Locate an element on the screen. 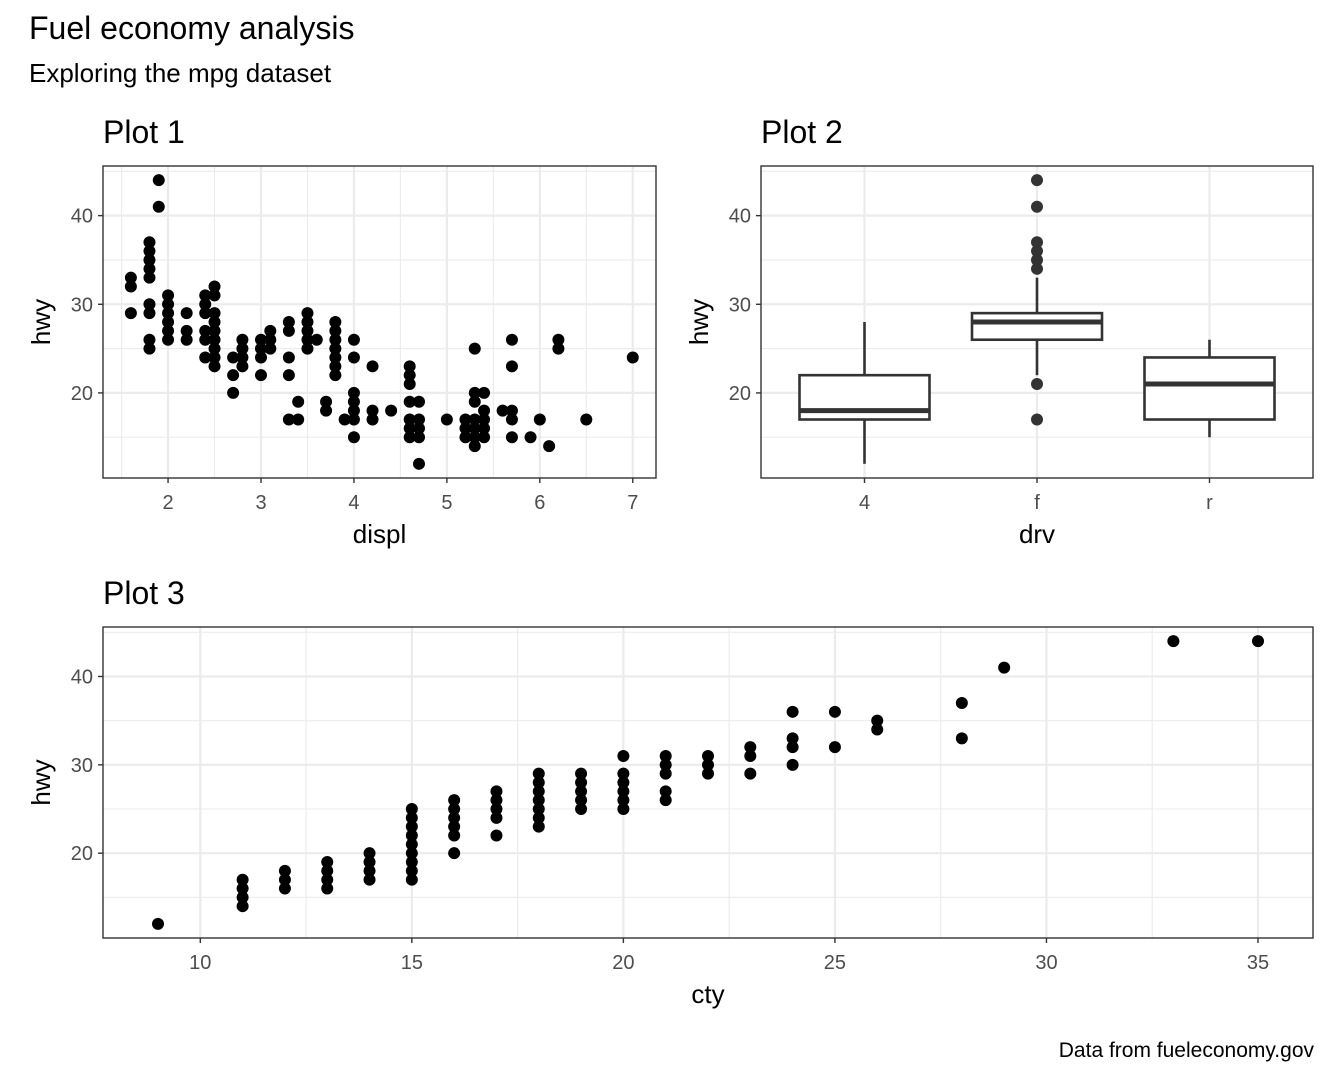  figure-caption: Data from fueleconomy.gov is located at coordinates (1187, 1050).